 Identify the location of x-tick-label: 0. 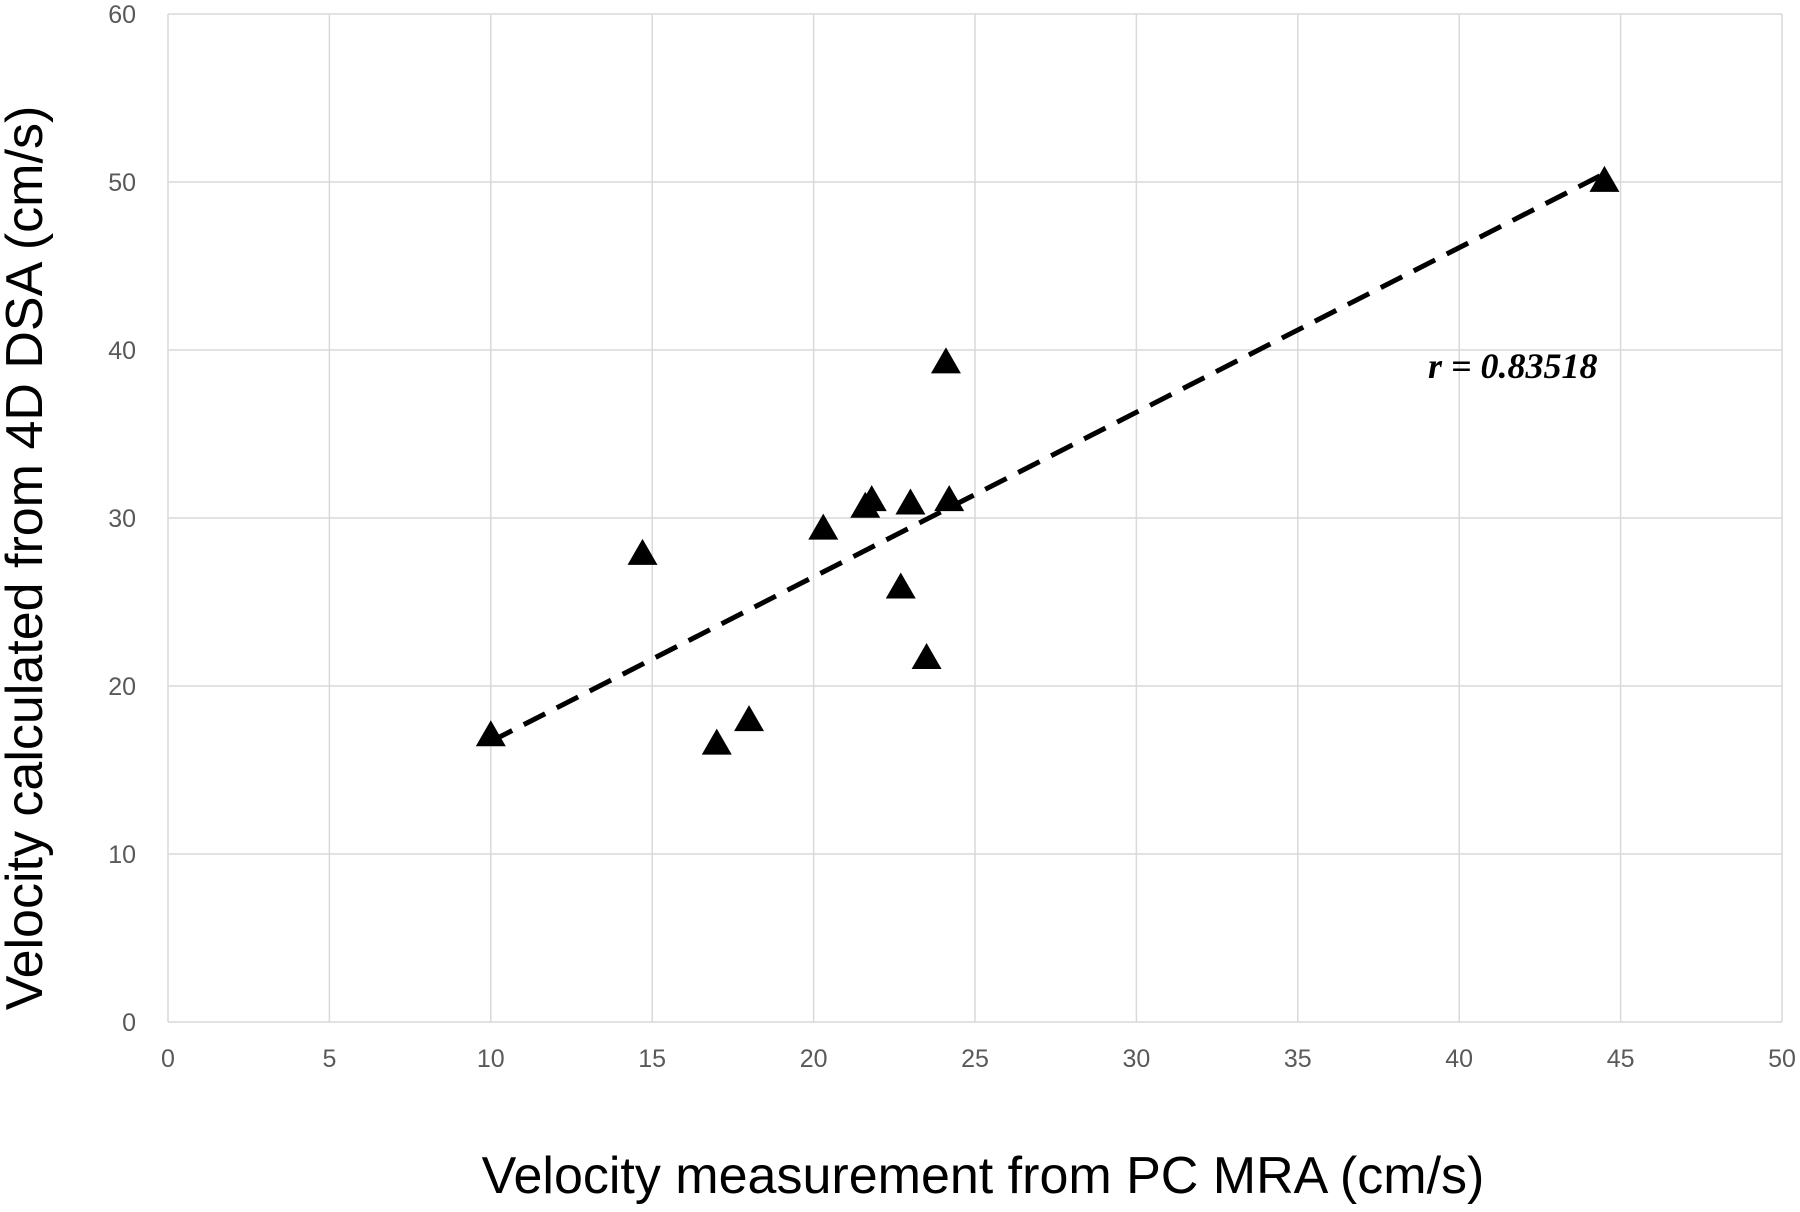
(168, 1059).